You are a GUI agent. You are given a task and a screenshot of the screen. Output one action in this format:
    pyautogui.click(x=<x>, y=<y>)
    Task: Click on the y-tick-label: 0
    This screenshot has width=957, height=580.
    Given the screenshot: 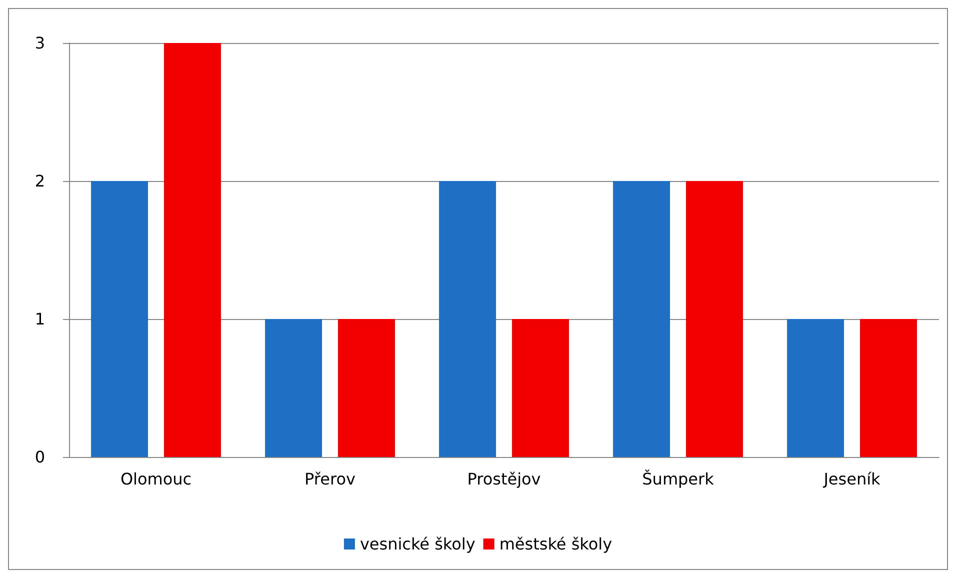 What is the action you would take?
    pyautogui.click(x=39, y=457)
    